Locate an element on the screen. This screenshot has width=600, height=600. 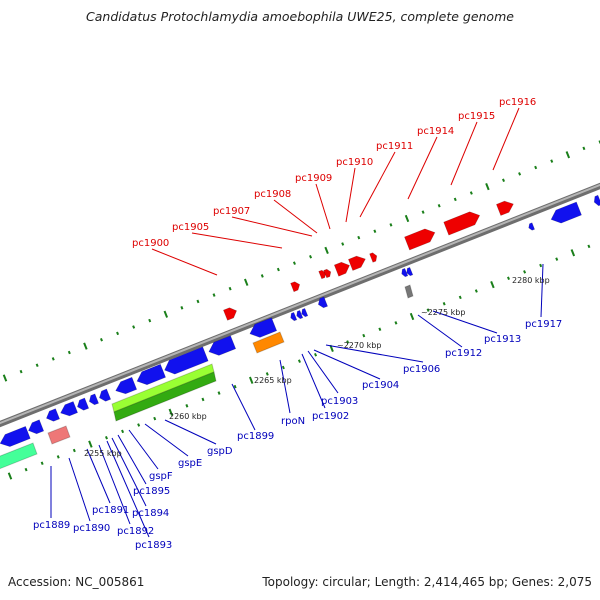
gene-label-pc1903: pc1903 is located at coordinates (339, 401).